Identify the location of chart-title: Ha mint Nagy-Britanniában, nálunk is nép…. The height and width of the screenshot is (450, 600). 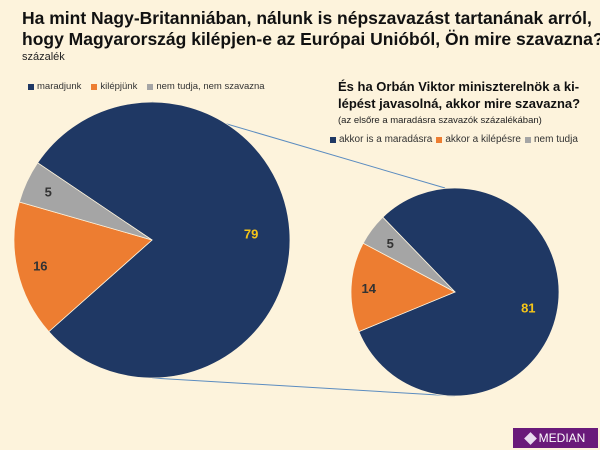
(311, 29).